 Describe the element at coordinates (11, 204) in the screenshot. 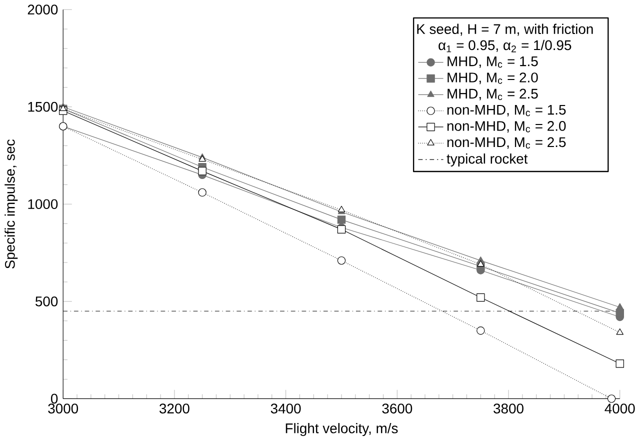

I see `y-axis-title: Specific impulse, sec` at that location.